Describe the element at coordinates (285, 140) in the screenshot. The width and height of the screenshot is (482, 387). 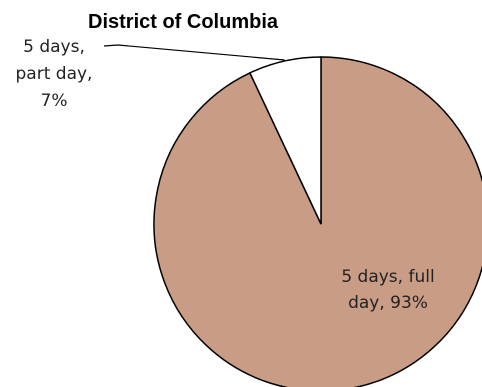
I see `pie-slice-5-days-part-day` at that location.